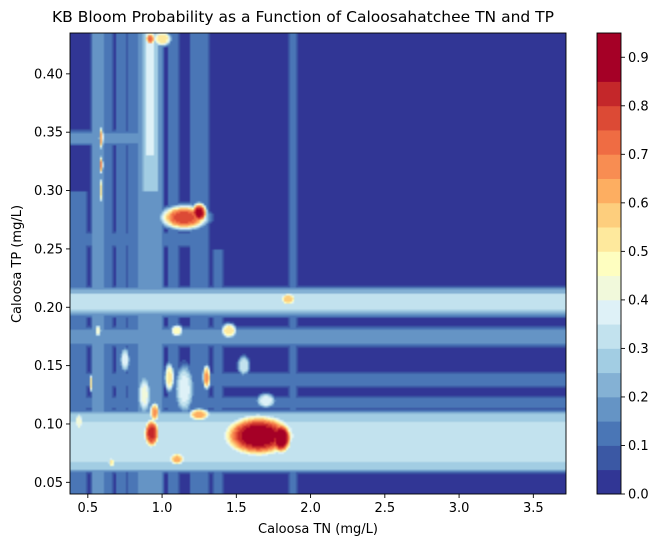  What do you see at coordinates (638, 252) in the screenshot?
I see `colorbar-tick-label: 0.5` at bounding box center [638, 252].